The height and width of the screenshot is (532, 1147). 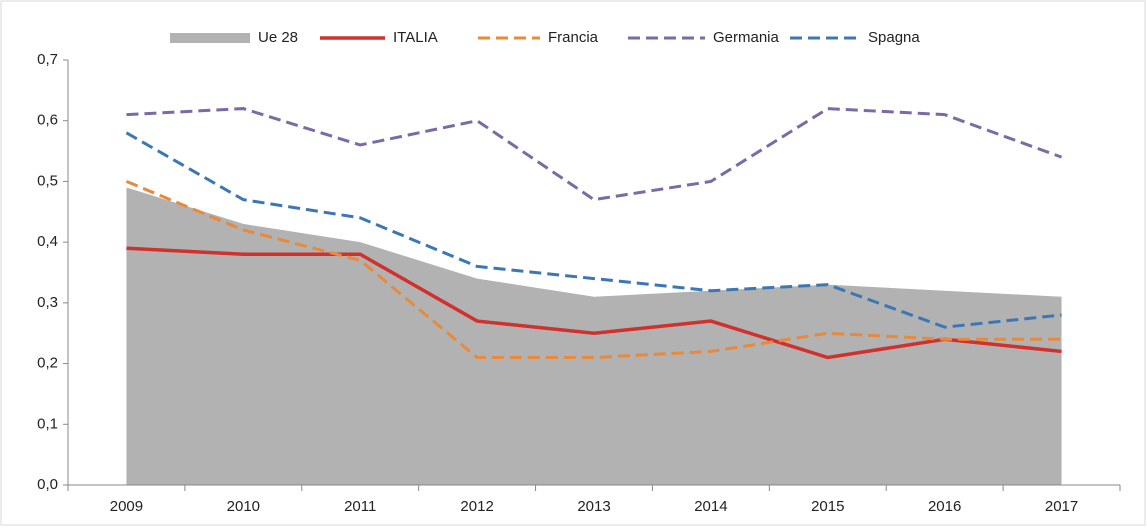 I want to click on y-tick-label: 0,7, so click(x=47, y=59).